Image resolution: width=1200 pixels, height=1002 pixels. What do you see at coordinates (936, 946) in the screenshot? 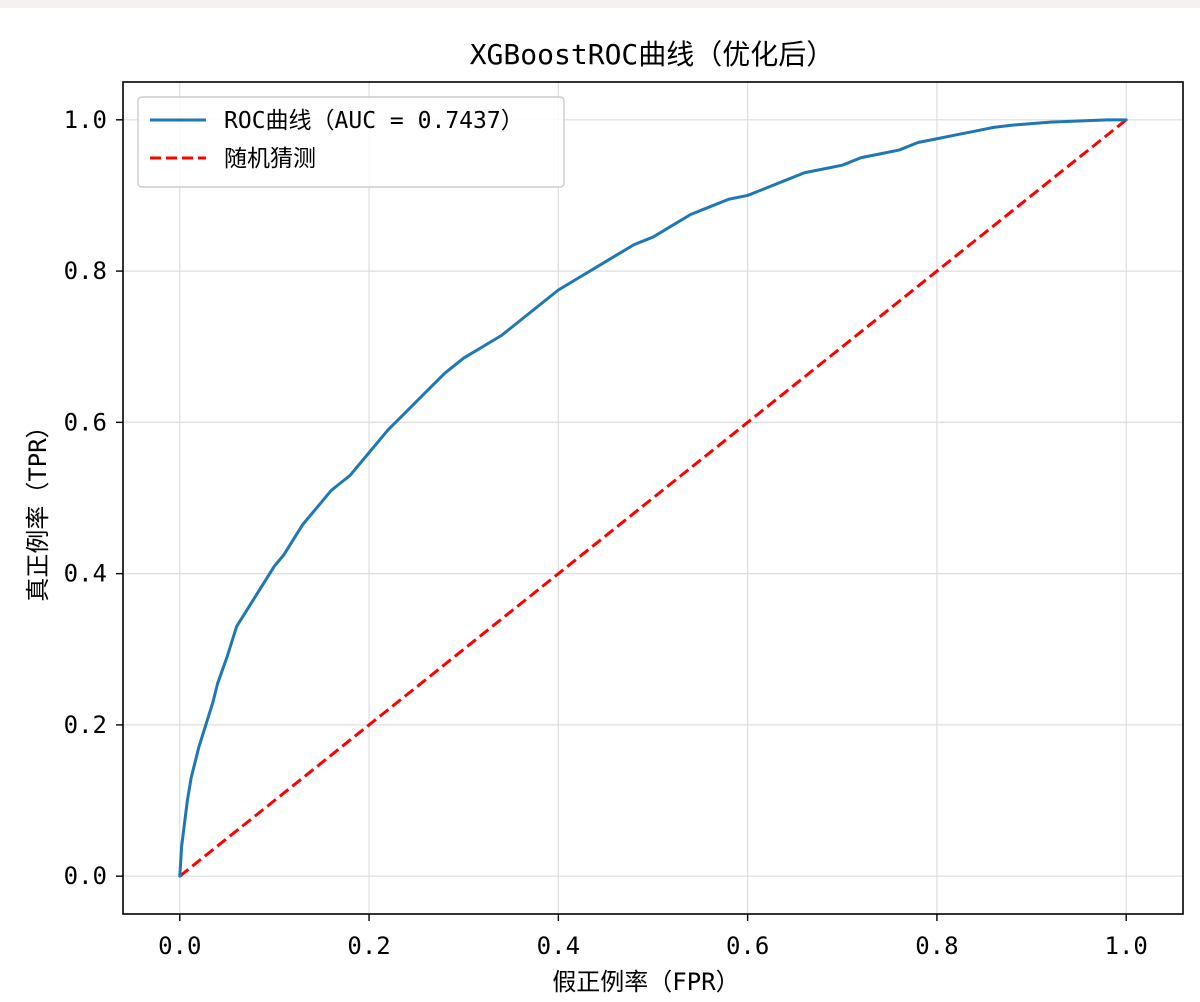
I see `x-tick-label-4: 0.8` at bounding box center [936, 946].